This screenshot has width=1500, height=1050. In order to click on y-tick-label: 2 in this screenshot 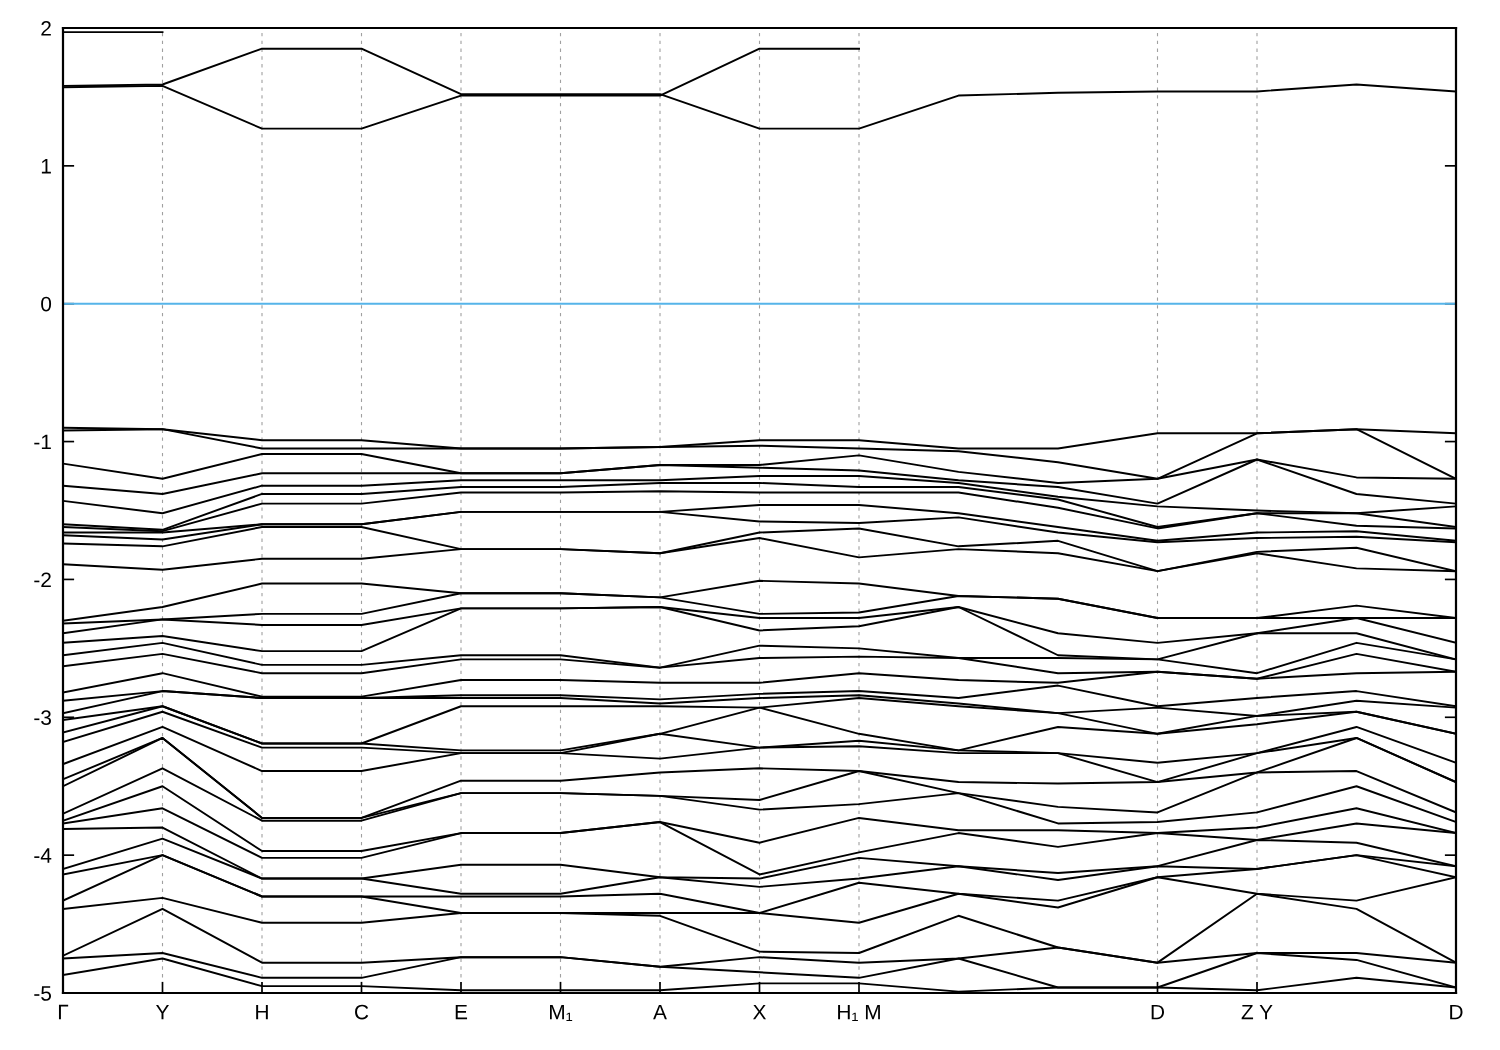, I will do `click(46, 28)`.